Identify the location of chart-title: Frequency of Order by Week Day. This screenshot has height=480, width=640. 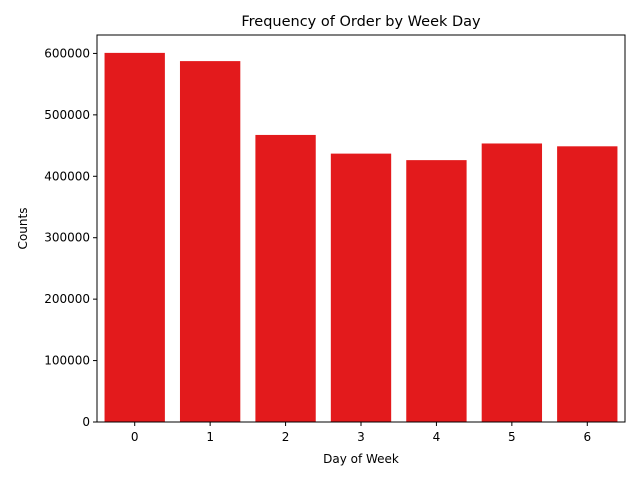
(361, 22).